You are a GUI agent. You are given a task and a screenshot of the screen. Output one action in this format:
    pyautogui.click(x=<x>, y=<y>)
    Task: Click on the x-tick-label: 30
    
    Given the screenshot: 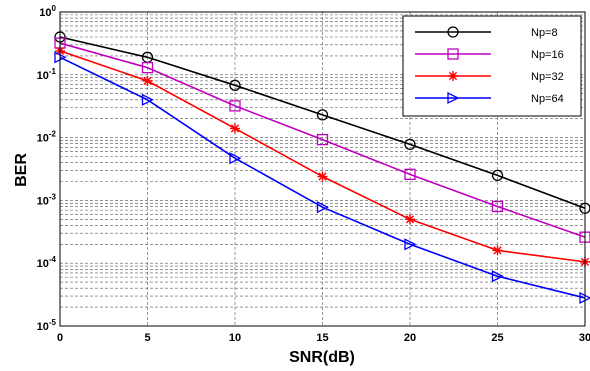 What is the action you would take?
    pyautogui.click(x=584, y=338)
    